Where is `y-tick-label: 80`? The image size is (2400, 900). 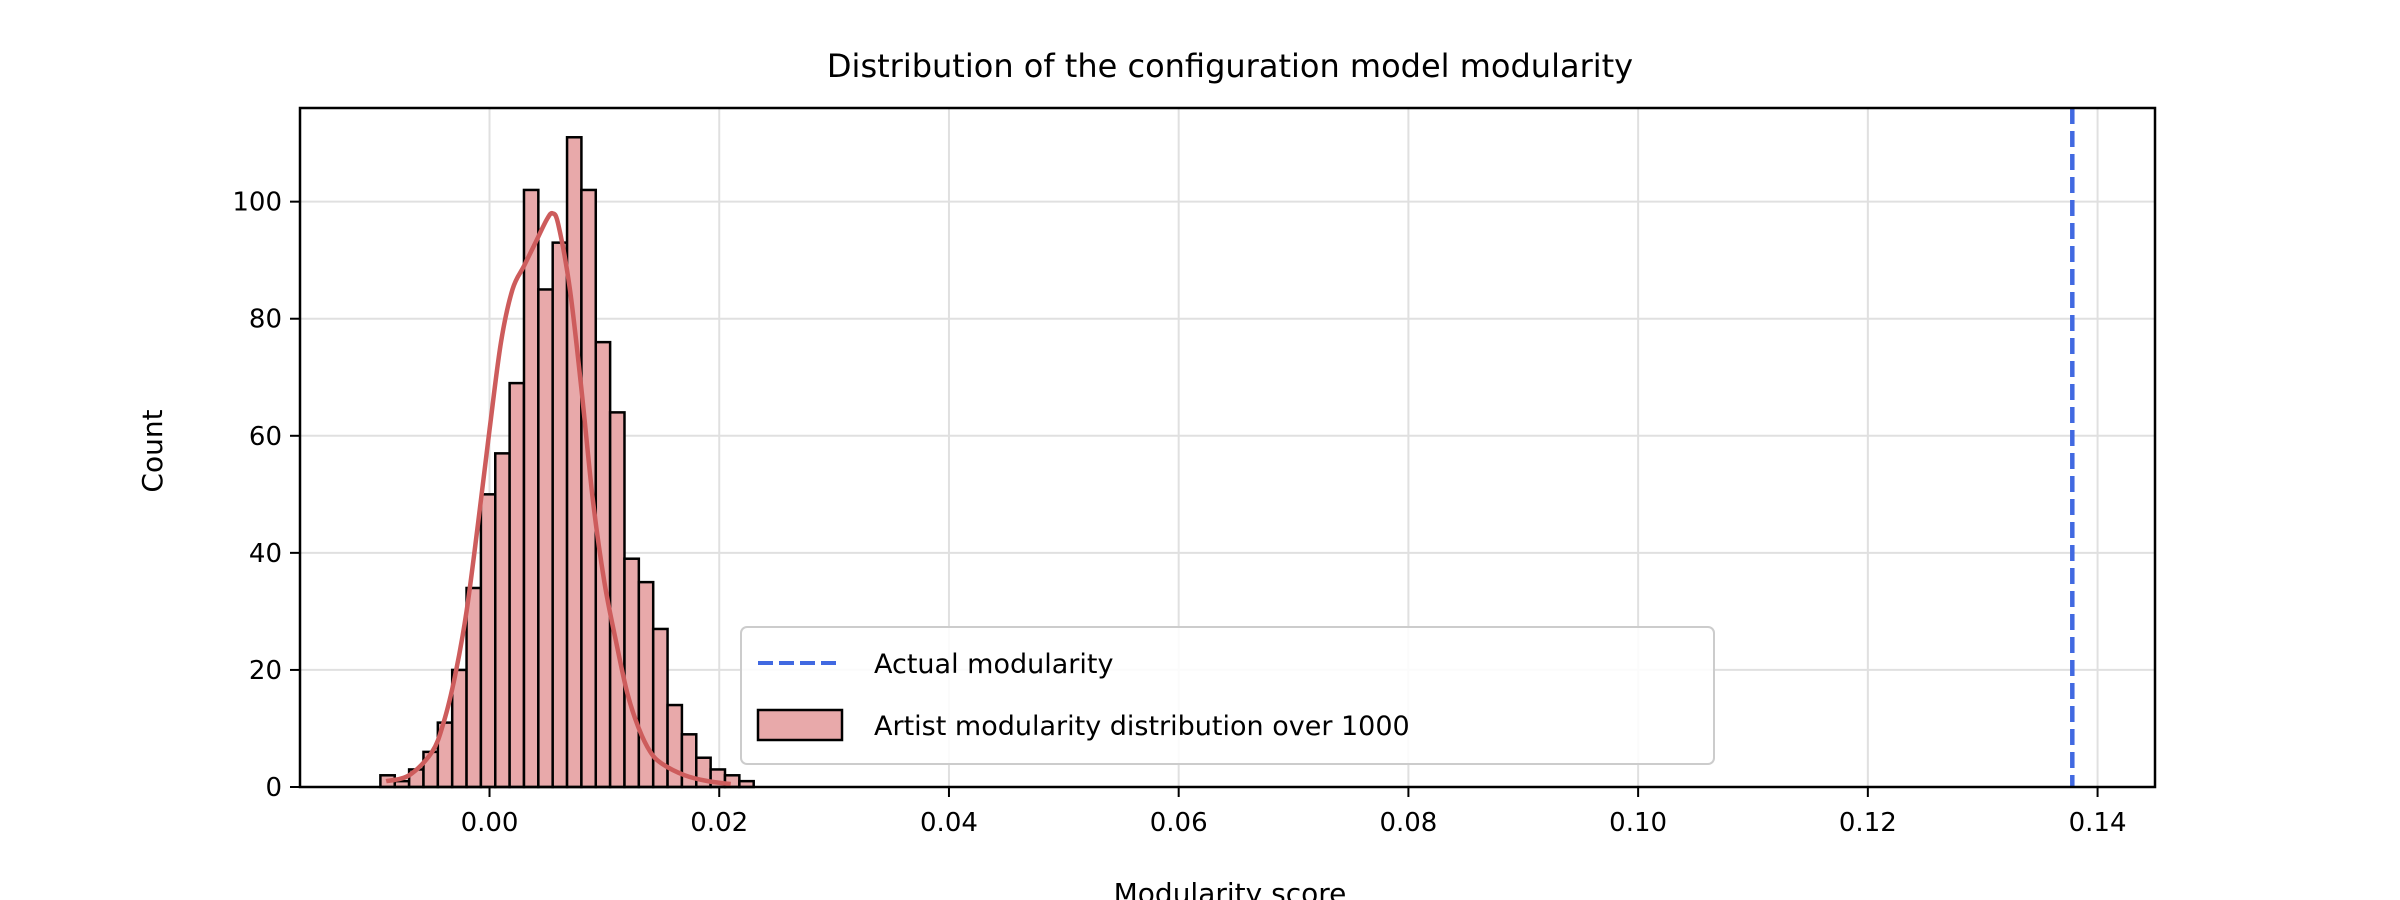 y-tick-label: 80 is located at coordinates (265, 320).